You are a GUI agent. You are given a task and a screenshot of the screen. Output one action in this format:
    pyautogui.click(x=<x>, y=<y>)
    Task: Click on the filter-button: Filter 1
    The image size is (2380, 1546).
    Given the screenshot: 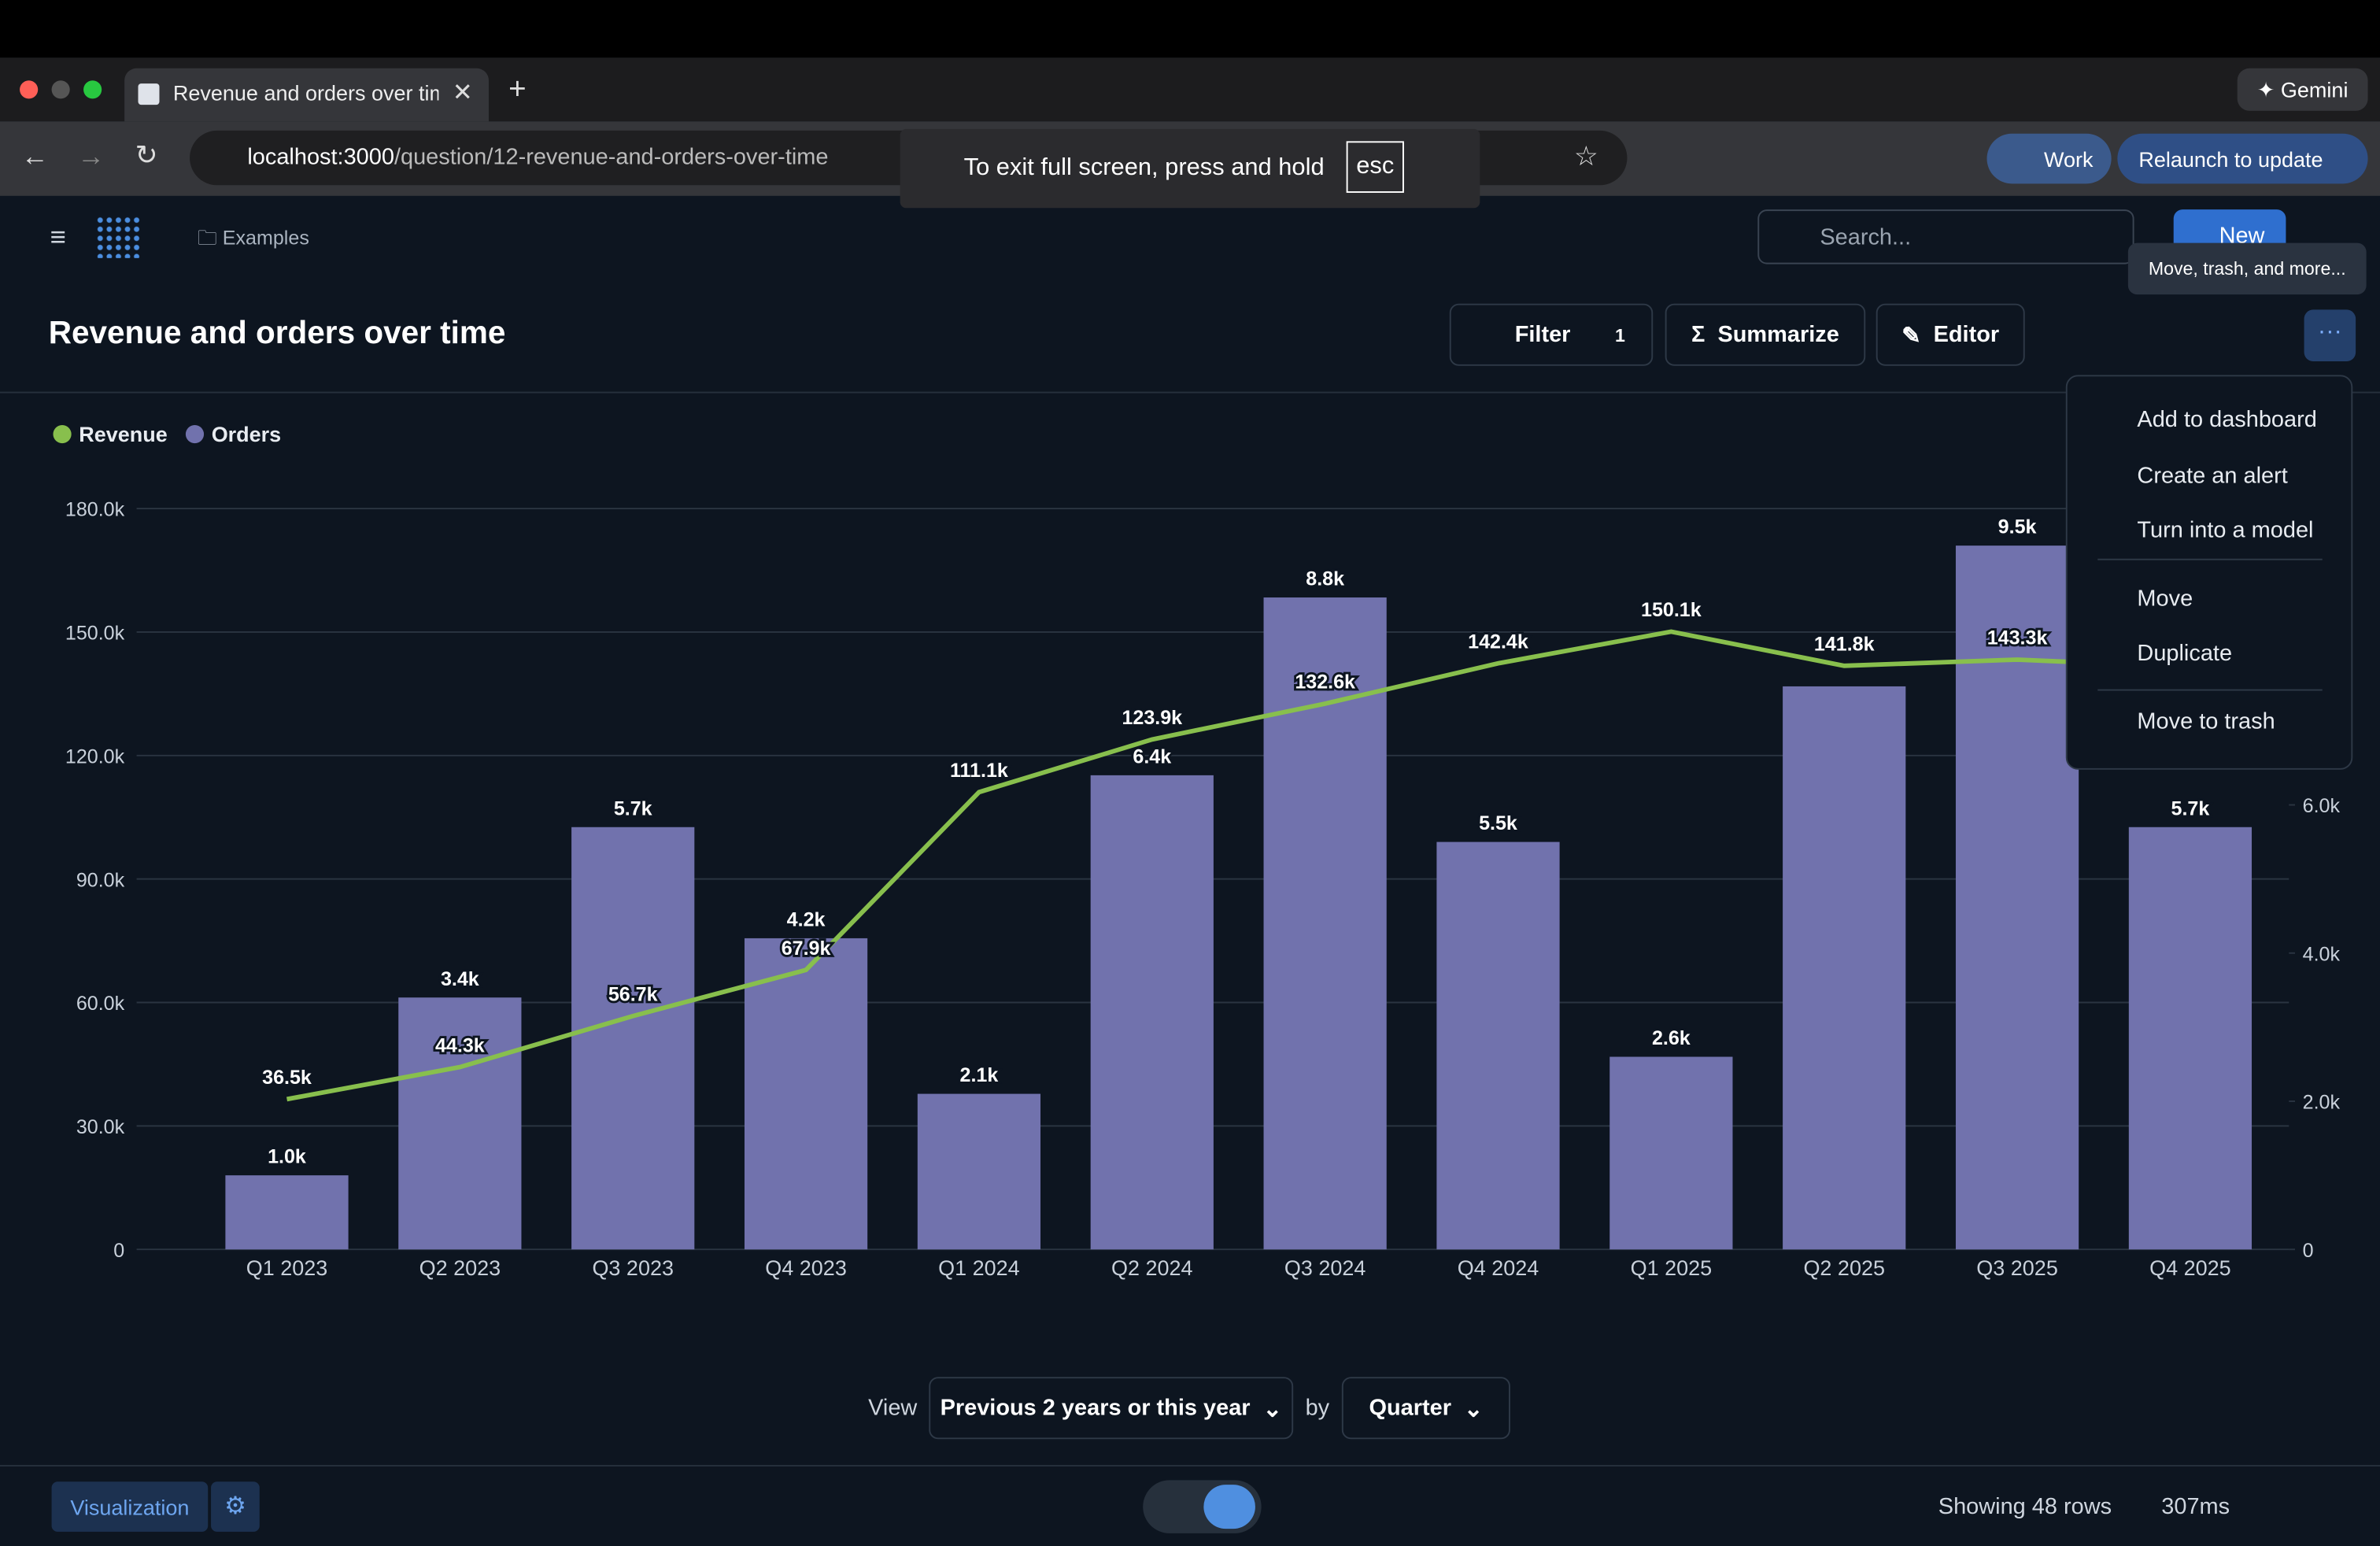 What is the action you would take?
    pyautogui.click(x=1551, y=335)
    